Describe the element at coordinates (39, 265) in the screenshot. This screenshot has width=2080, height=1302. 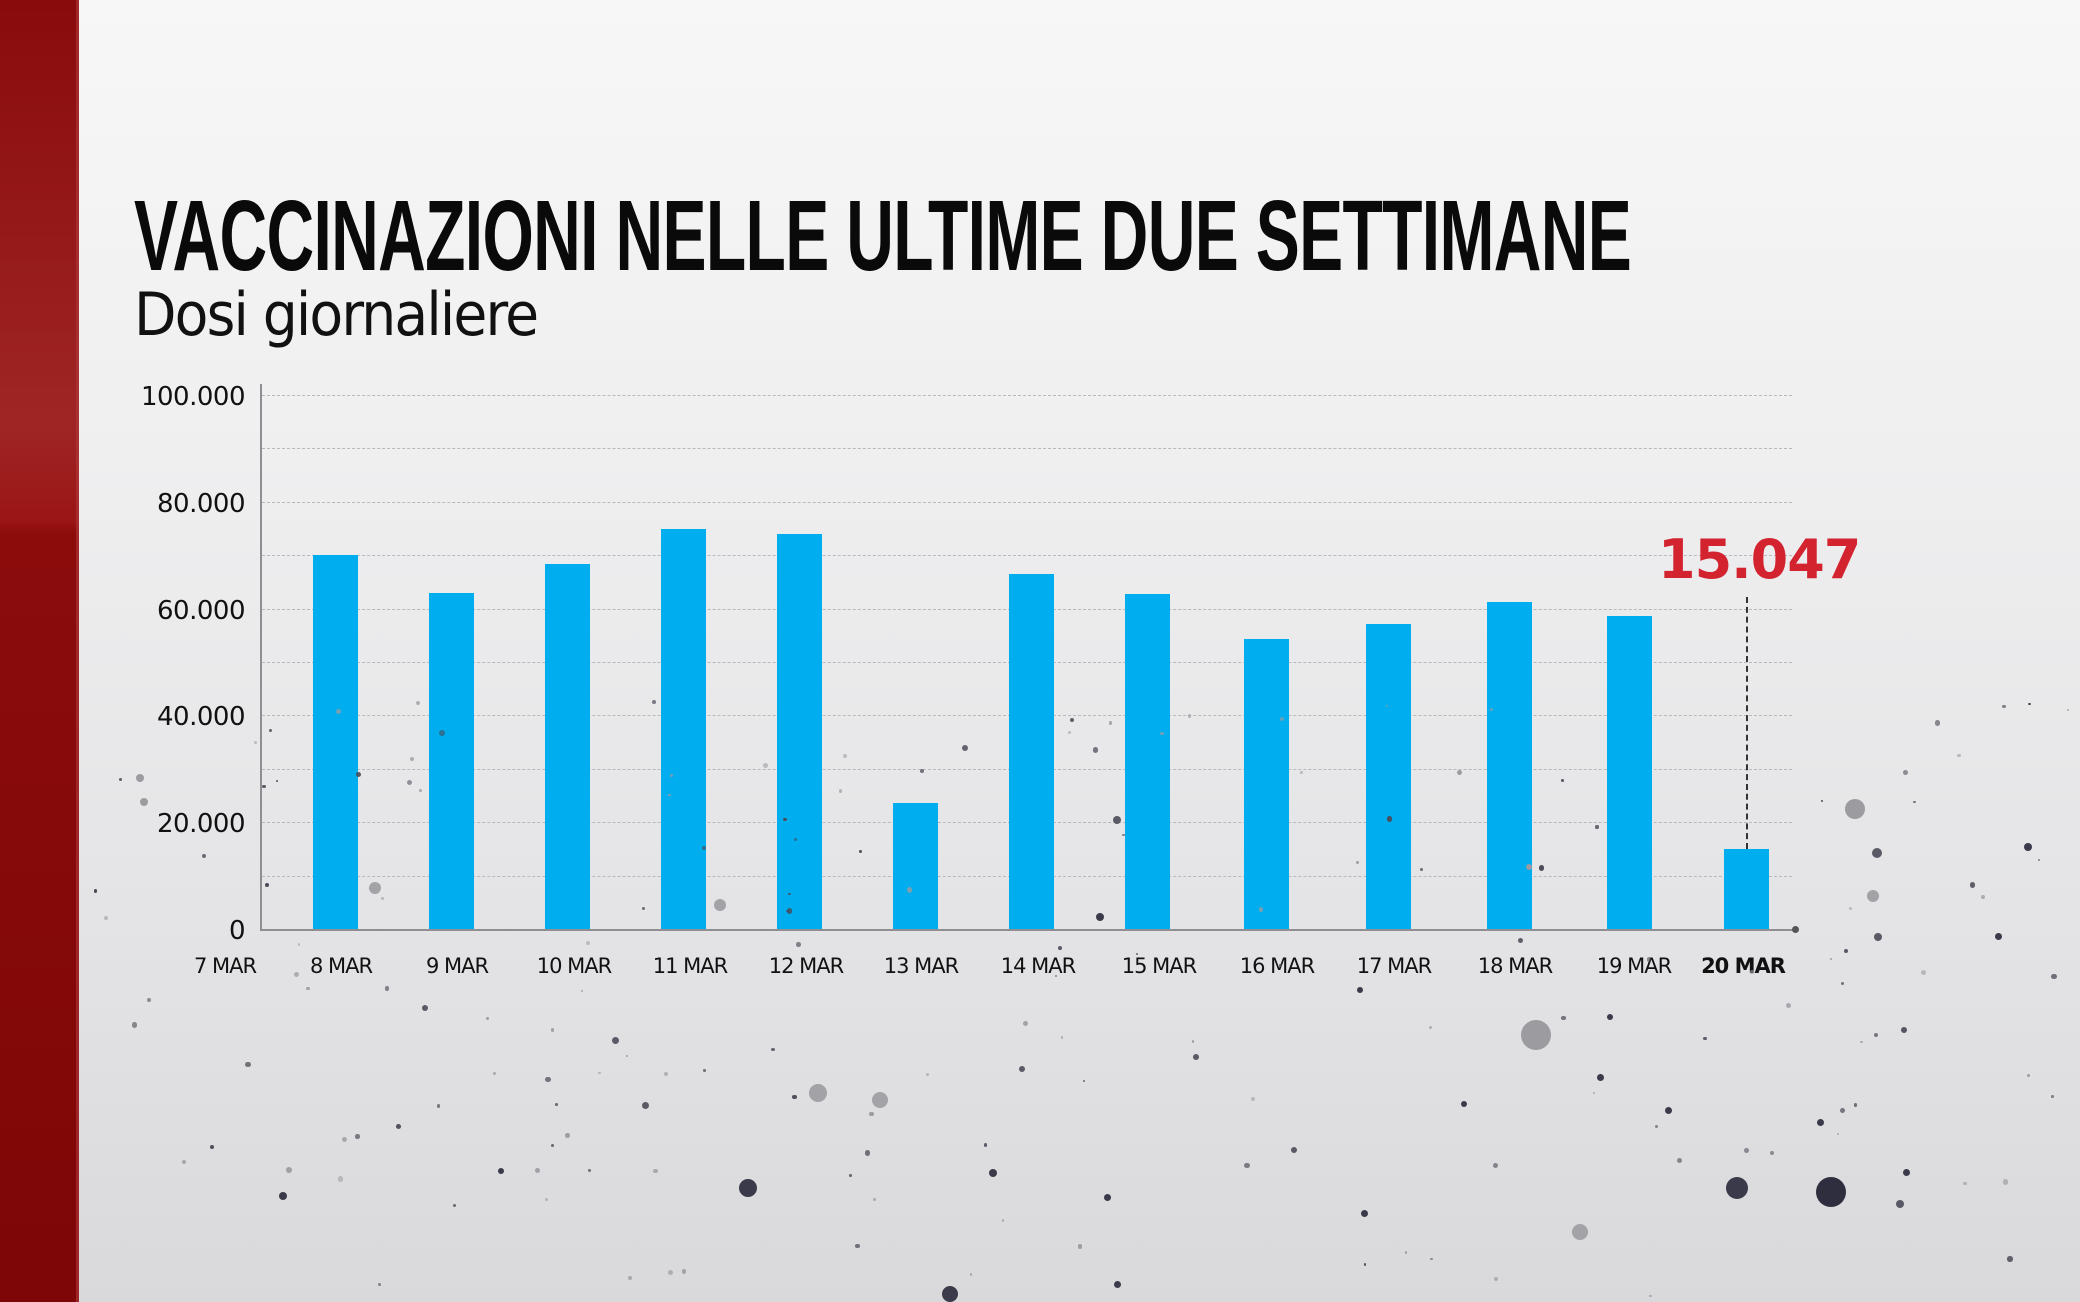
I see `strip-highlight-band` at that location.